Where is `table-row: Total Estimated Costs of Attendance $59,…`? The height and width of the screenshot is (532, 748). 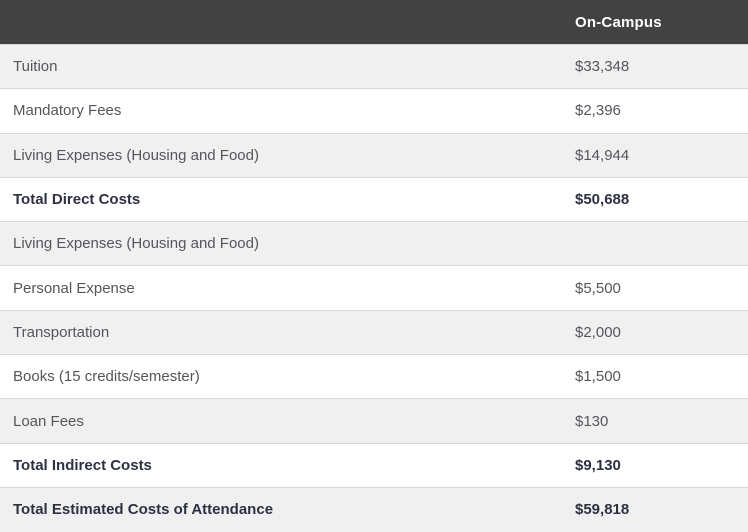
table-row: Total Estimated Costs of Attendance $59,… is located at coordinates (374, 509).